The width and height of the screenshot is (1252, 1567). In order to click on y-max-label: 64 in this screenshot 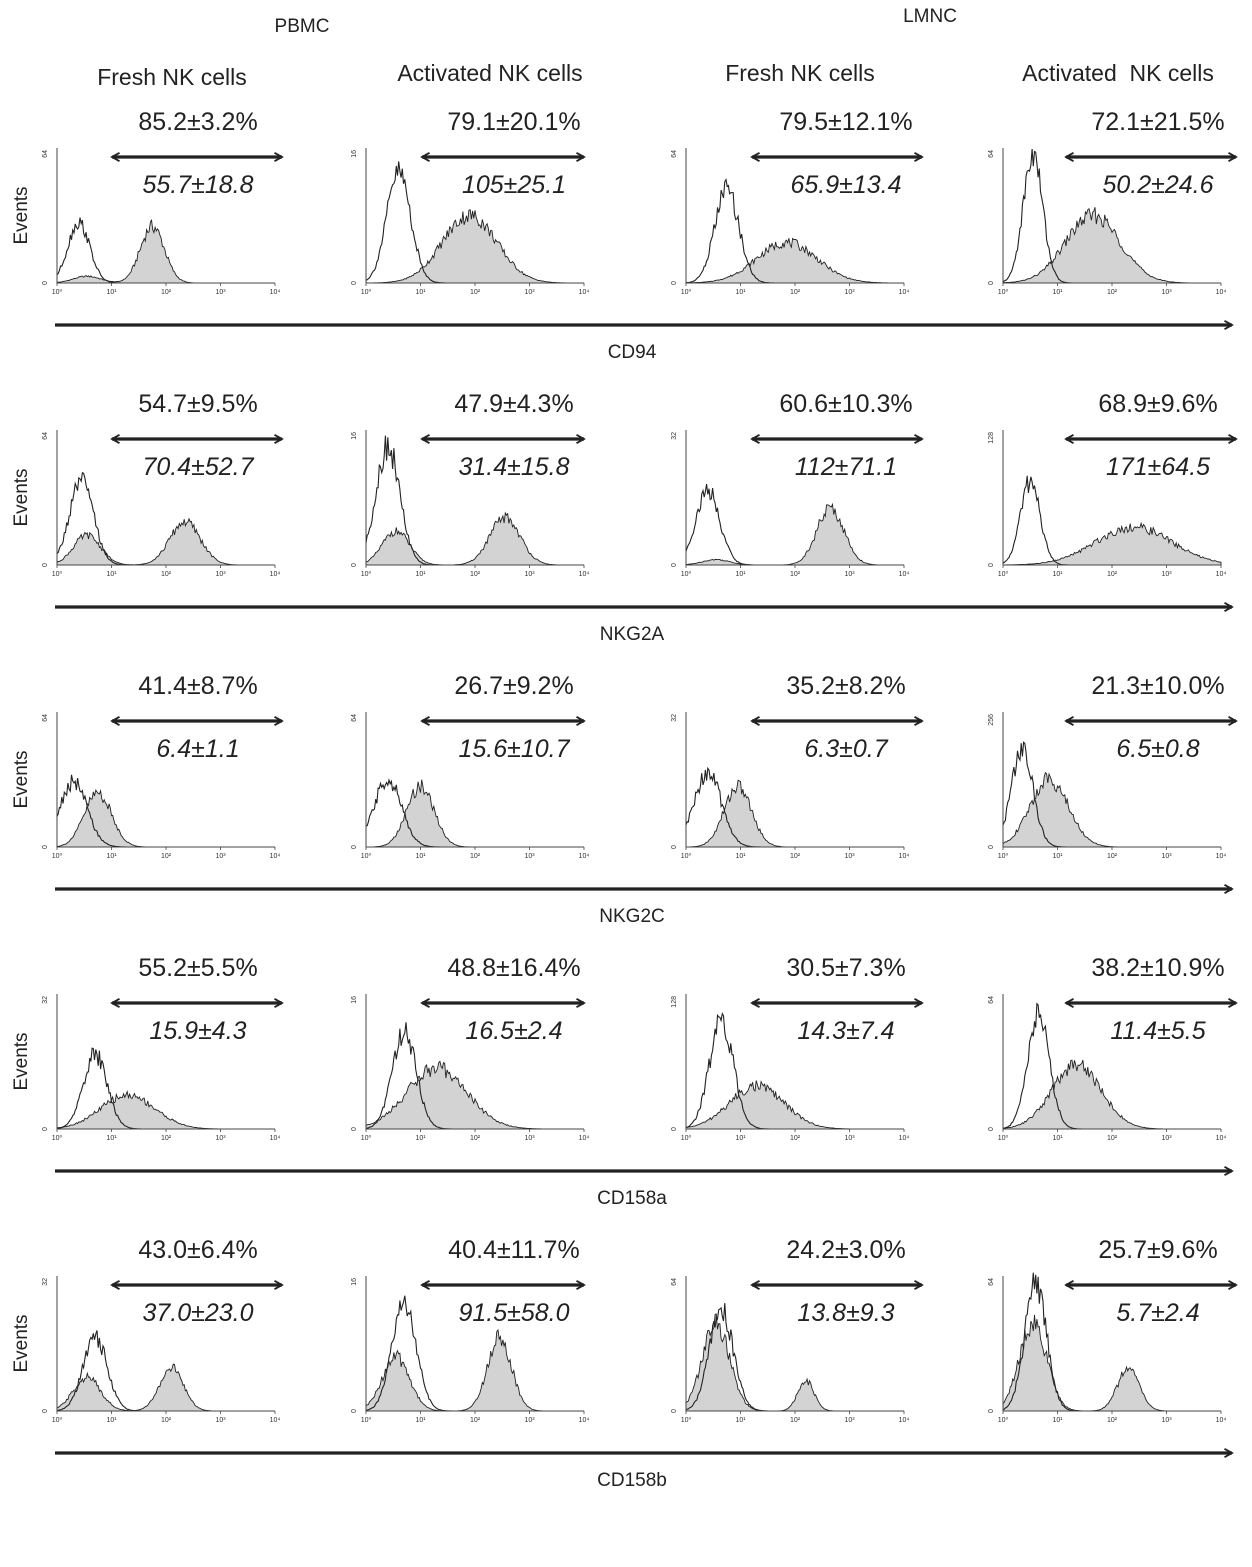, I will do `click(991, 1282)`.